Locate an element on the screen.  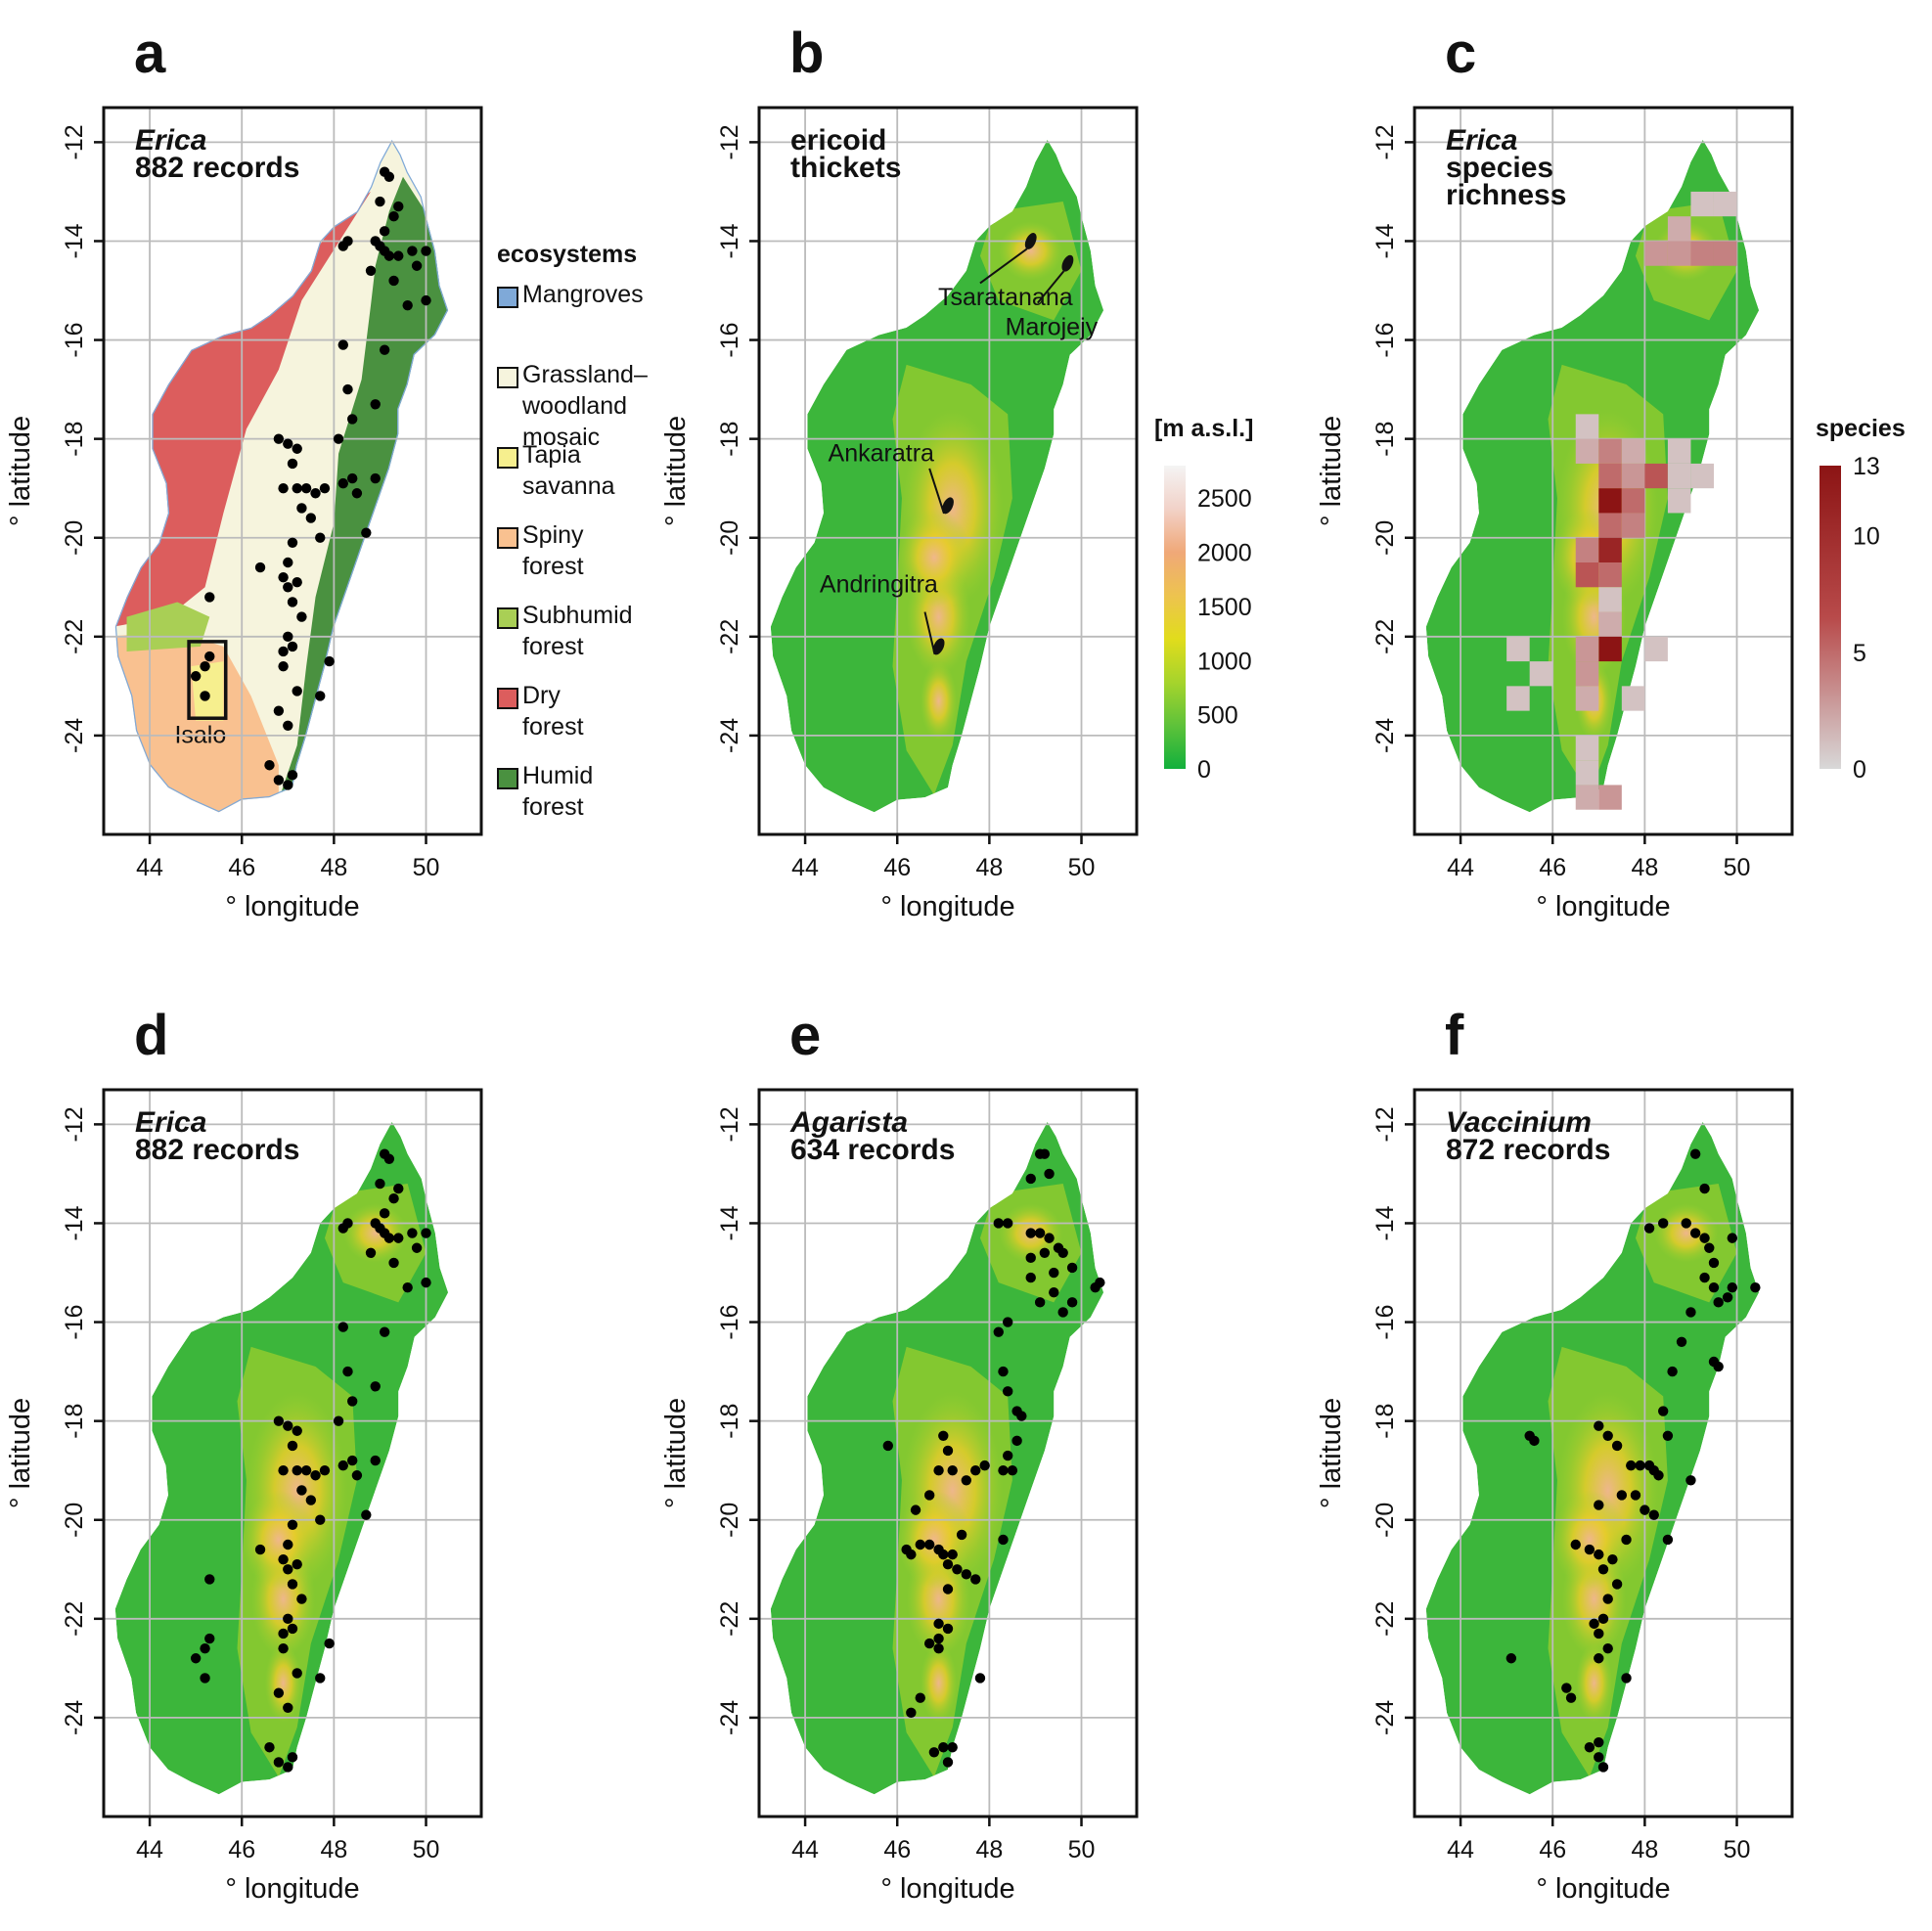
ecosystem-legend-item: Dry forest is located at coordinates (585, 720).